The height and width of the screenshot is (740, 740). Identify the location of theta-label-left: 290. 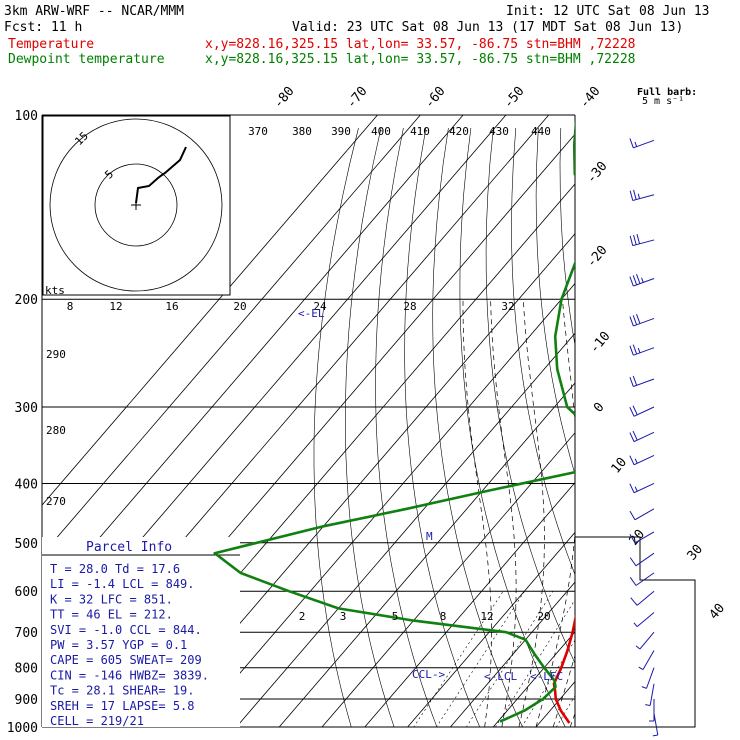
(56, 354).